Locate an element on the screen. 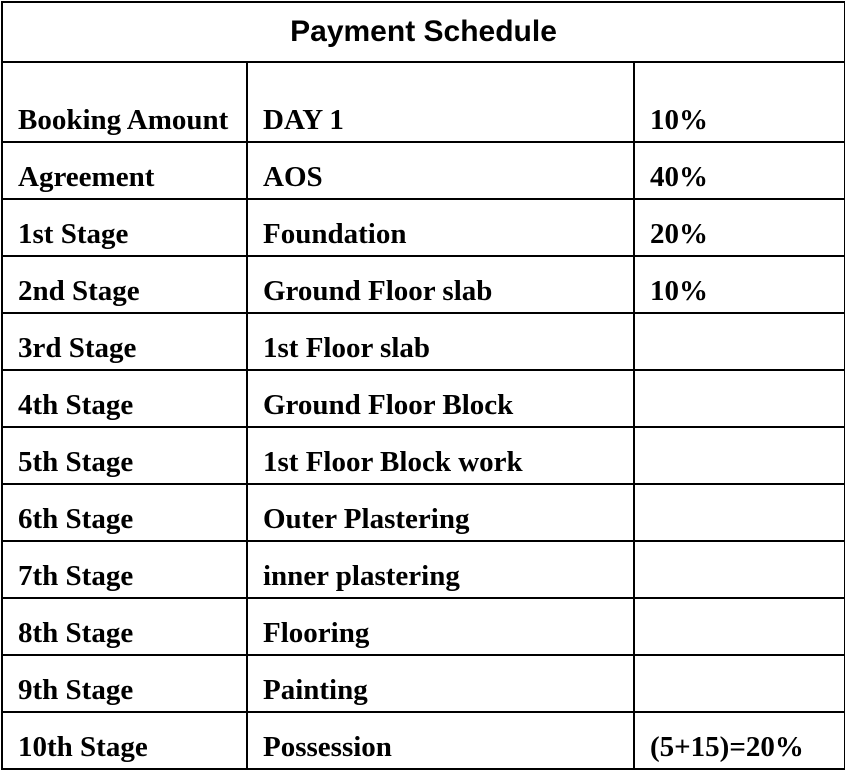 This screenshot has height=770, width=845. milestone-cell: DAY 1 is located at coordinates (440, 102).